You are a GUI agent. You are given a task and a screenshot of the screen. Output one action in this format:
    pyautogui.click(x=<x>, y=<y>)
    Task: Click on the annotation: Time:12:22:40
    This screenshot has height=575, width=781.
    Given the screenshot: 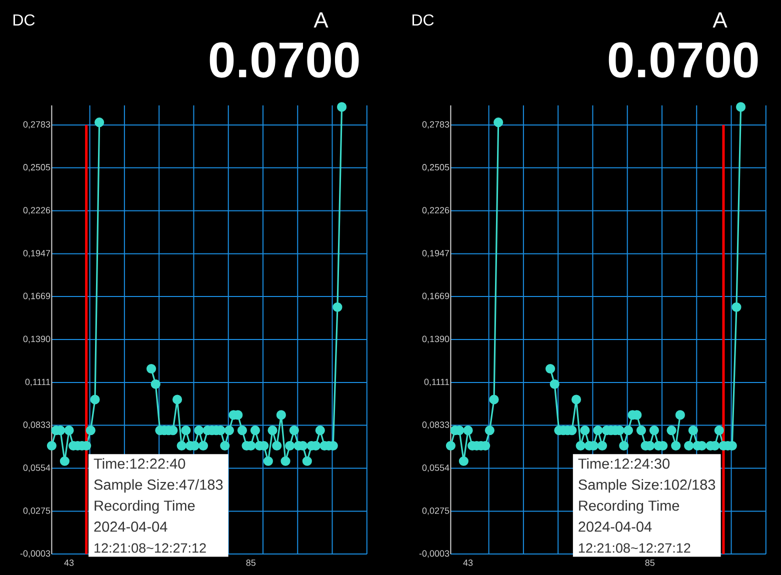 What is the action you would take?
    pyautogui.click(x=140, y=463)
    